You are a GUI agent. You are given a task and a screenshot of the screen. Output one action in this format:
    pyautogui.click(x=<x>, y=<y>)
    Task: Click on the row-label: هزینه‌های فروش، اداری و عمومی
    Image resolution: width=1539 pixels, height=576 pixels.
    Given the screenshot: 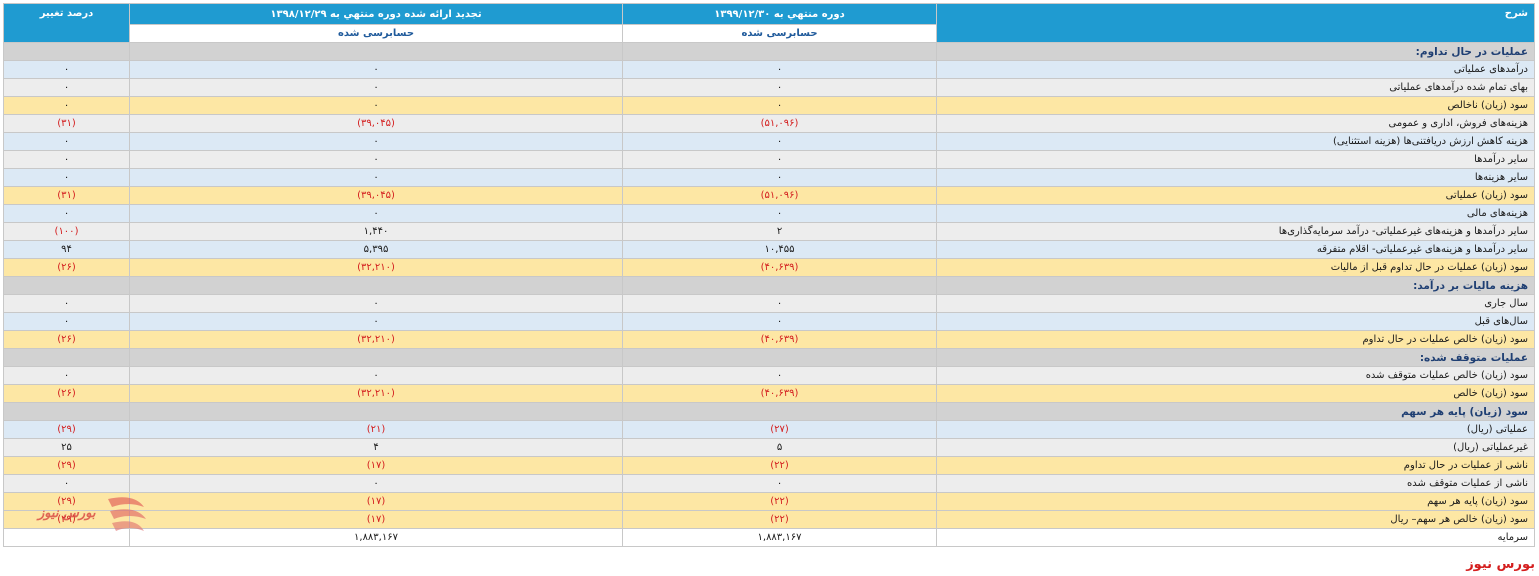 What is the action you would take?
    pyautogui.click(x=1235, y=123)
    